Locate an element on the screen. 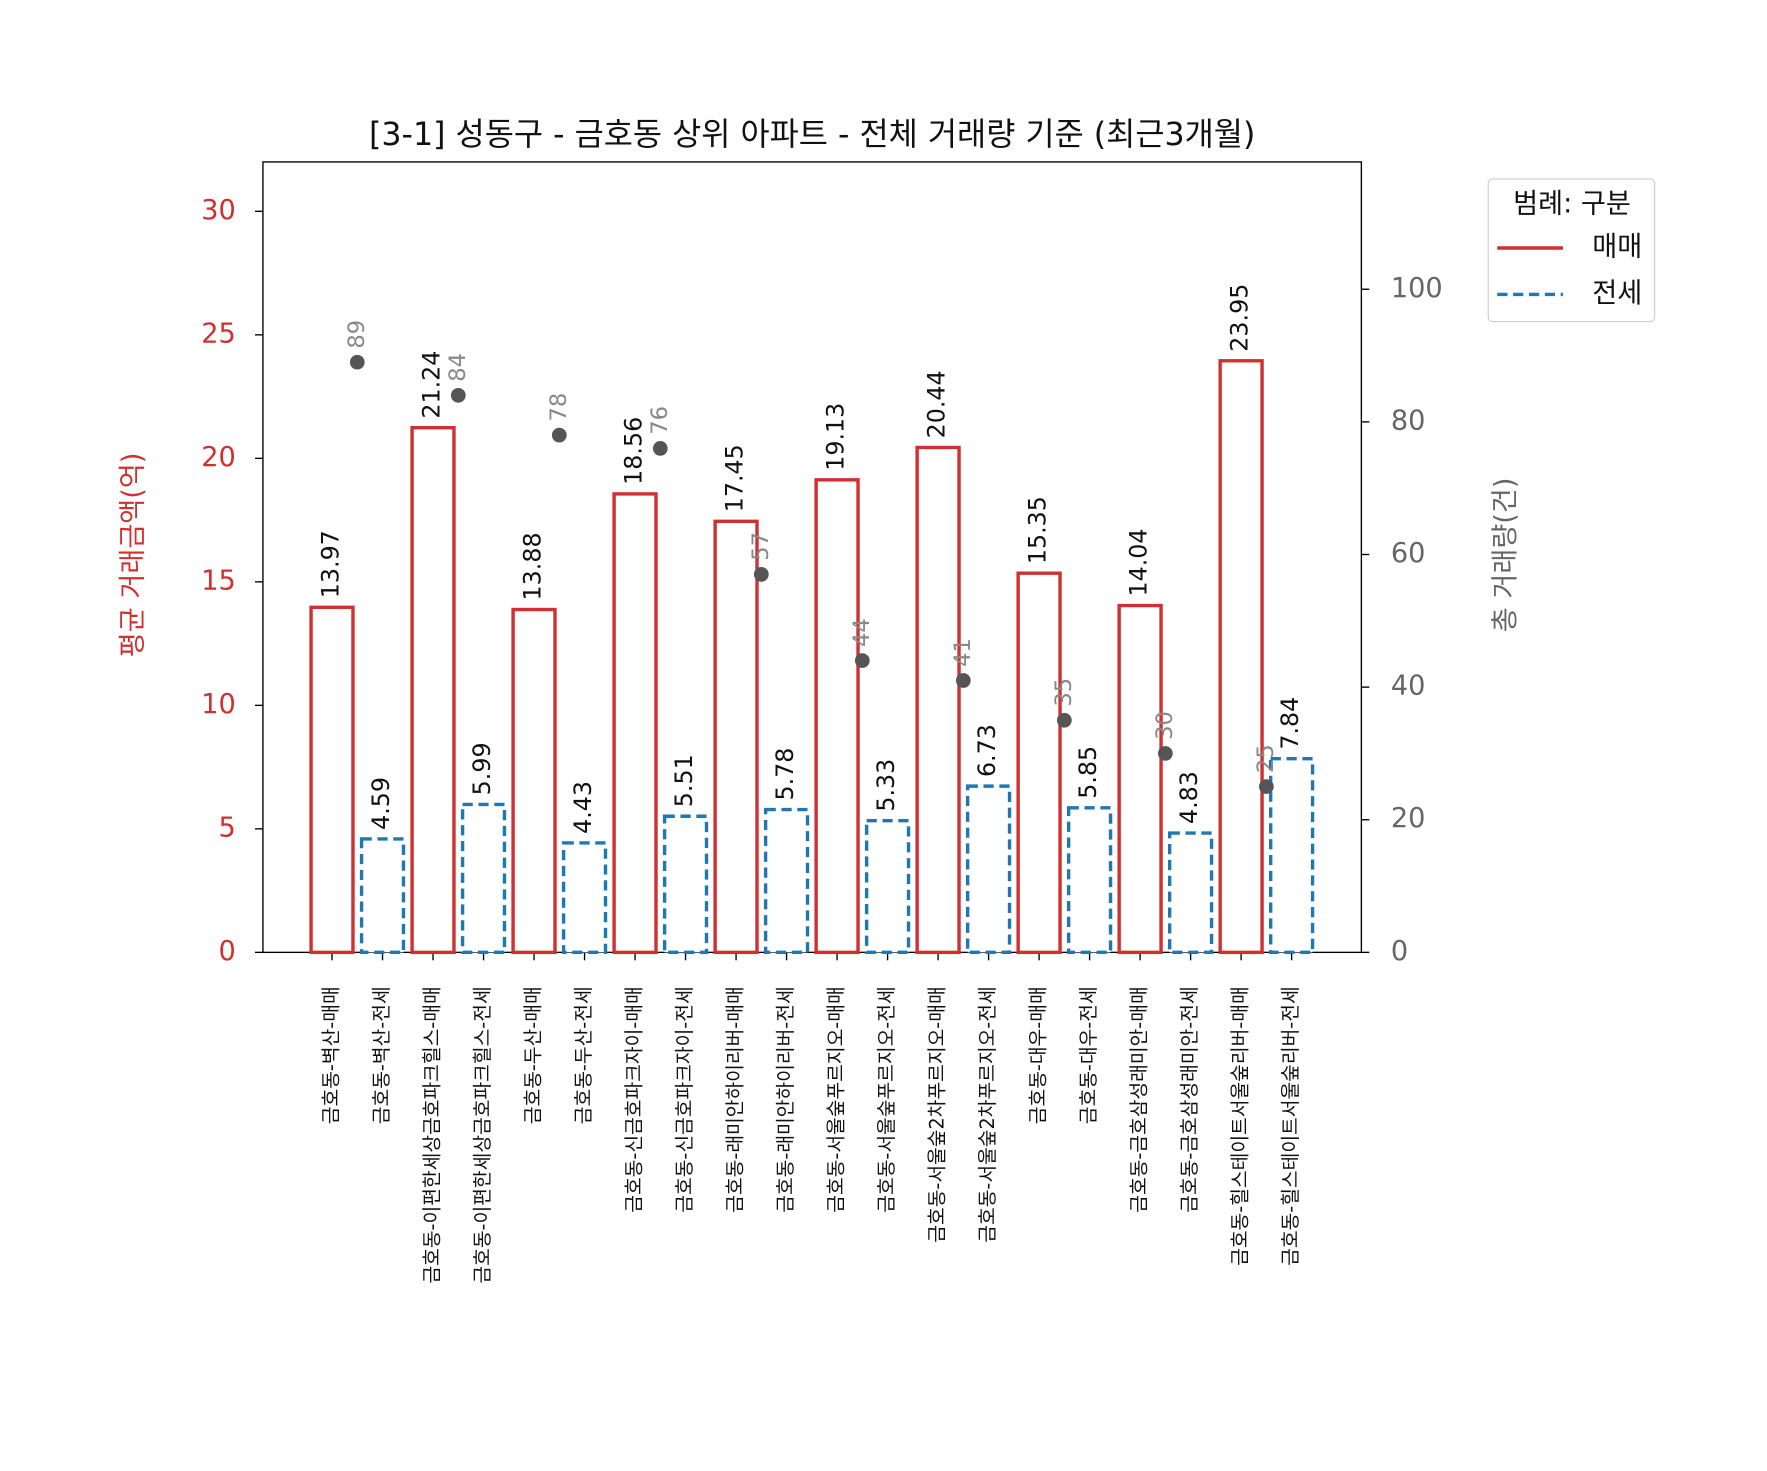  y-tick-label: 10 is located at coordinates (218, 704).